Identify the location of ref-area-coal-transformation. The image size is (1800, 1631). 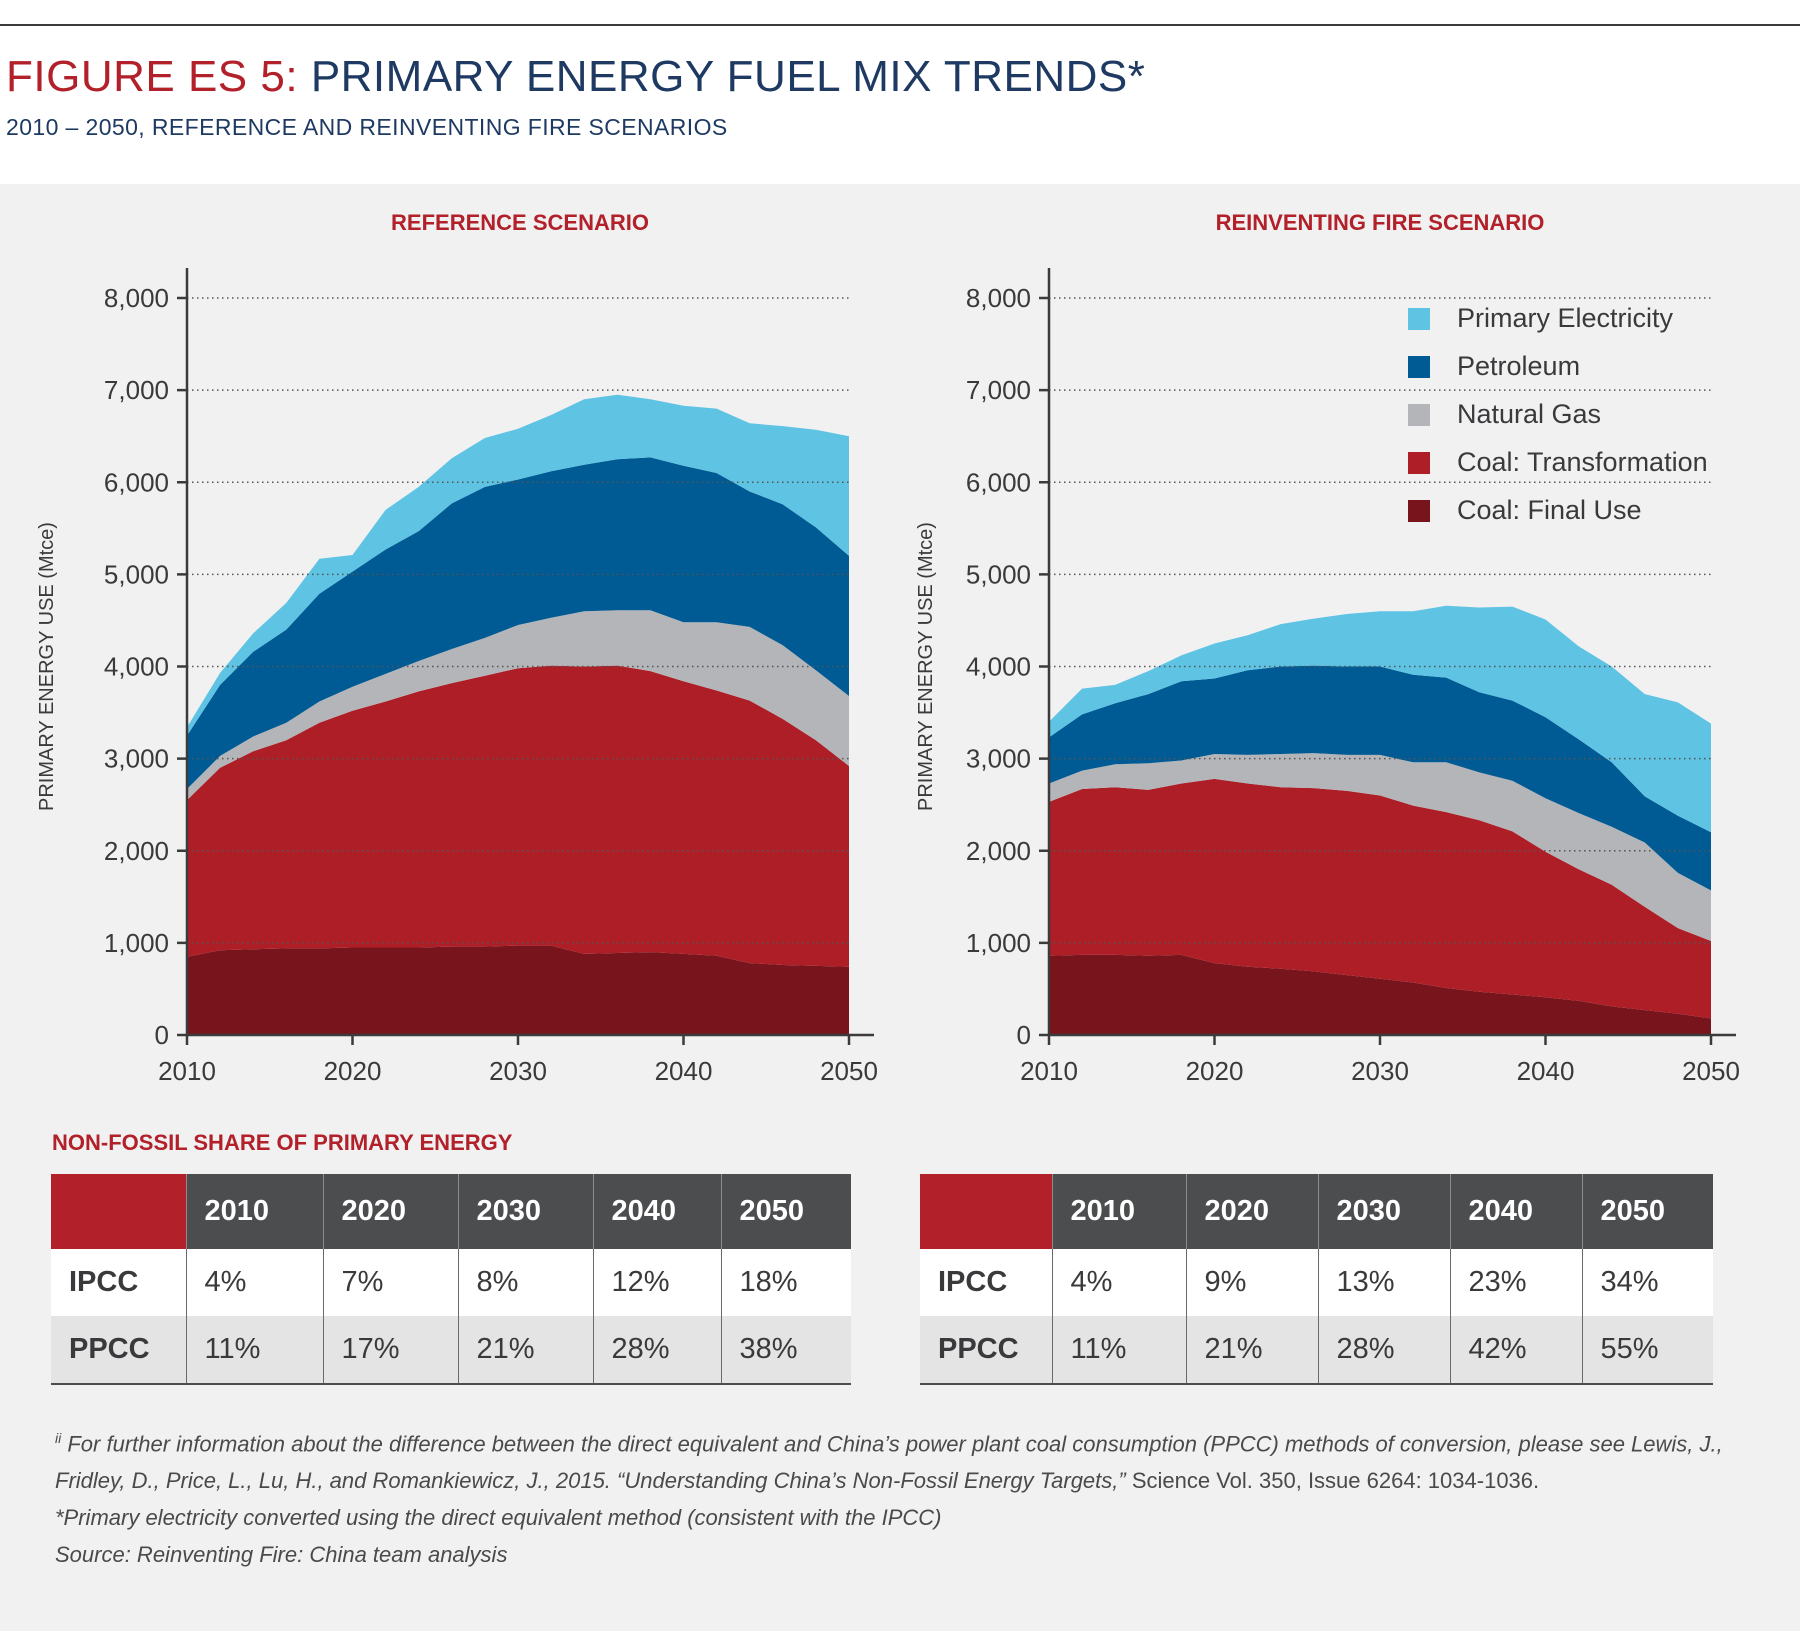
(518, 816).